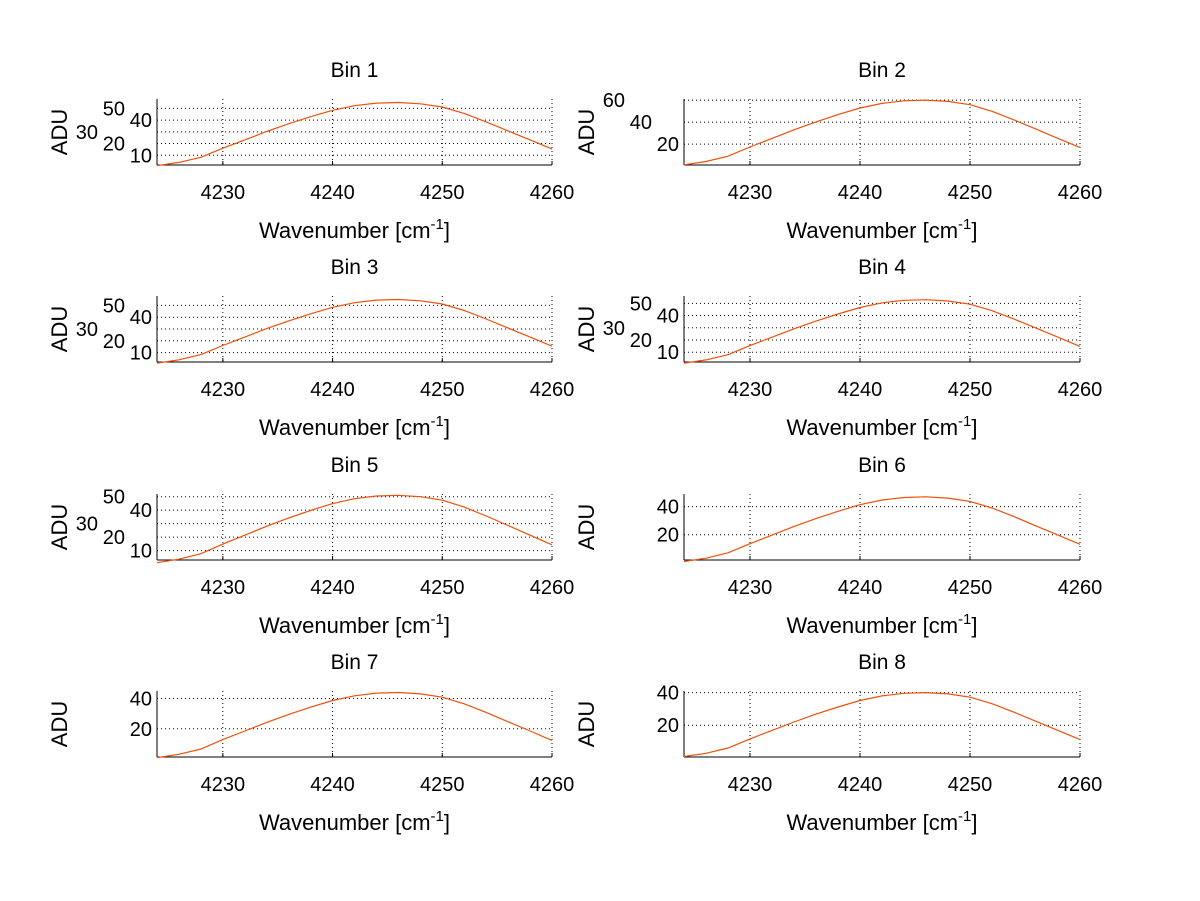 The height and width of the screenshot is (901, 1200). I want to click on subplot-title: Bin 1, so click(355, 70).